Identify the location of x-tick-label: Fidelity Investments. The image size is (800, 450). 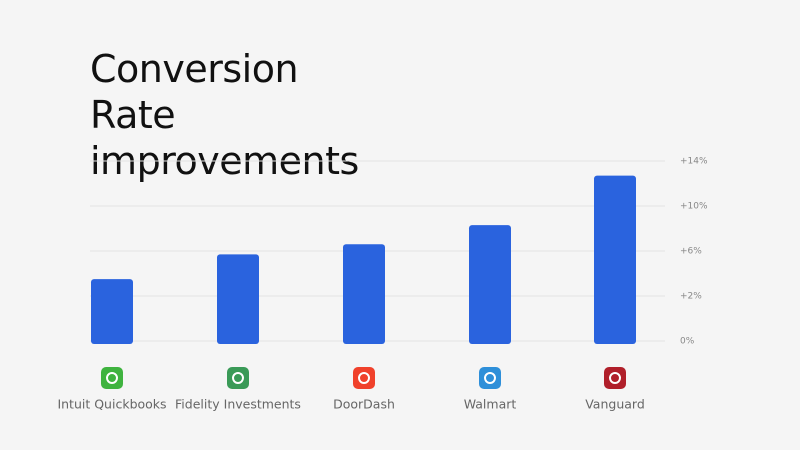
(238, 404).